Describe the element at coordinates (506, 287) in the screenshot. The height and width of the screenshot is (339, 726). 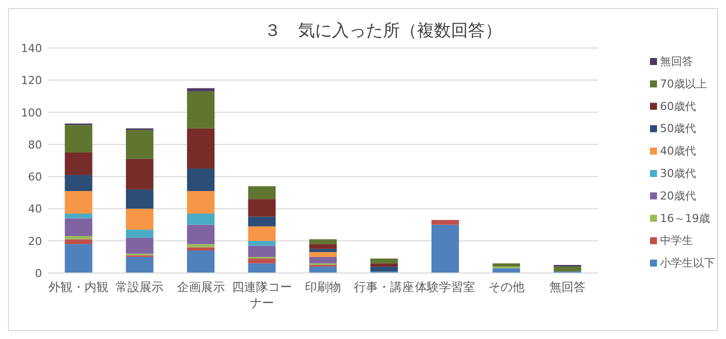
I see `x-tick-label: その他` at that location.